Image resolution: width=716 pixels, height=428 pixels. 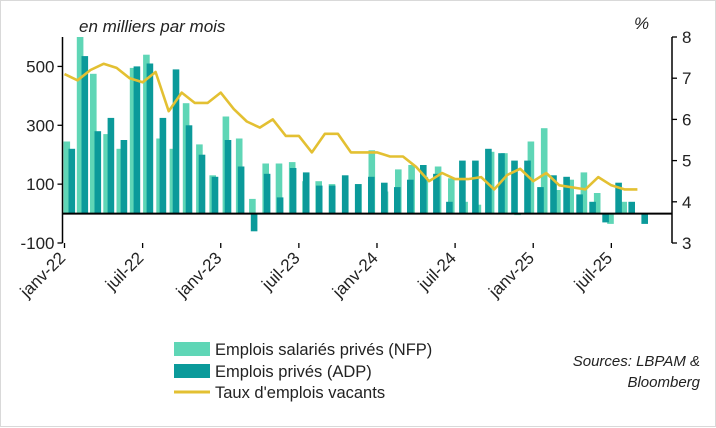 What do you see at coordinates (686, 119) in the screenshot?
I see `right-tick-label: 6` at bounding box center [686, 119].